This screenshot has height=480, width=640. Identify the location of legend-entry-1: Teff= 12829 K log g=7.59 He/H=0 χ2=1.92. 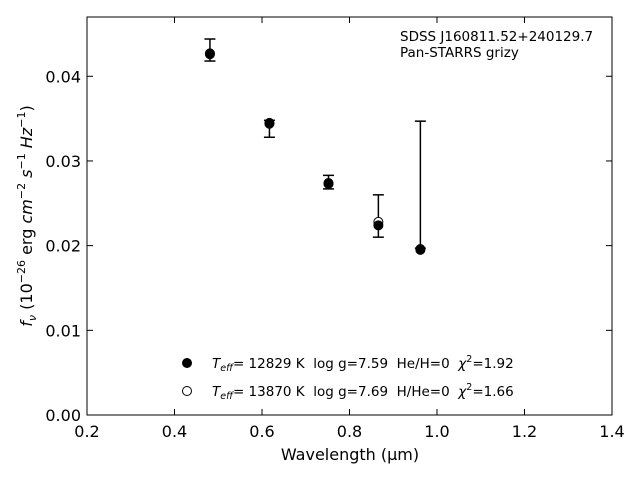
(363, 364).